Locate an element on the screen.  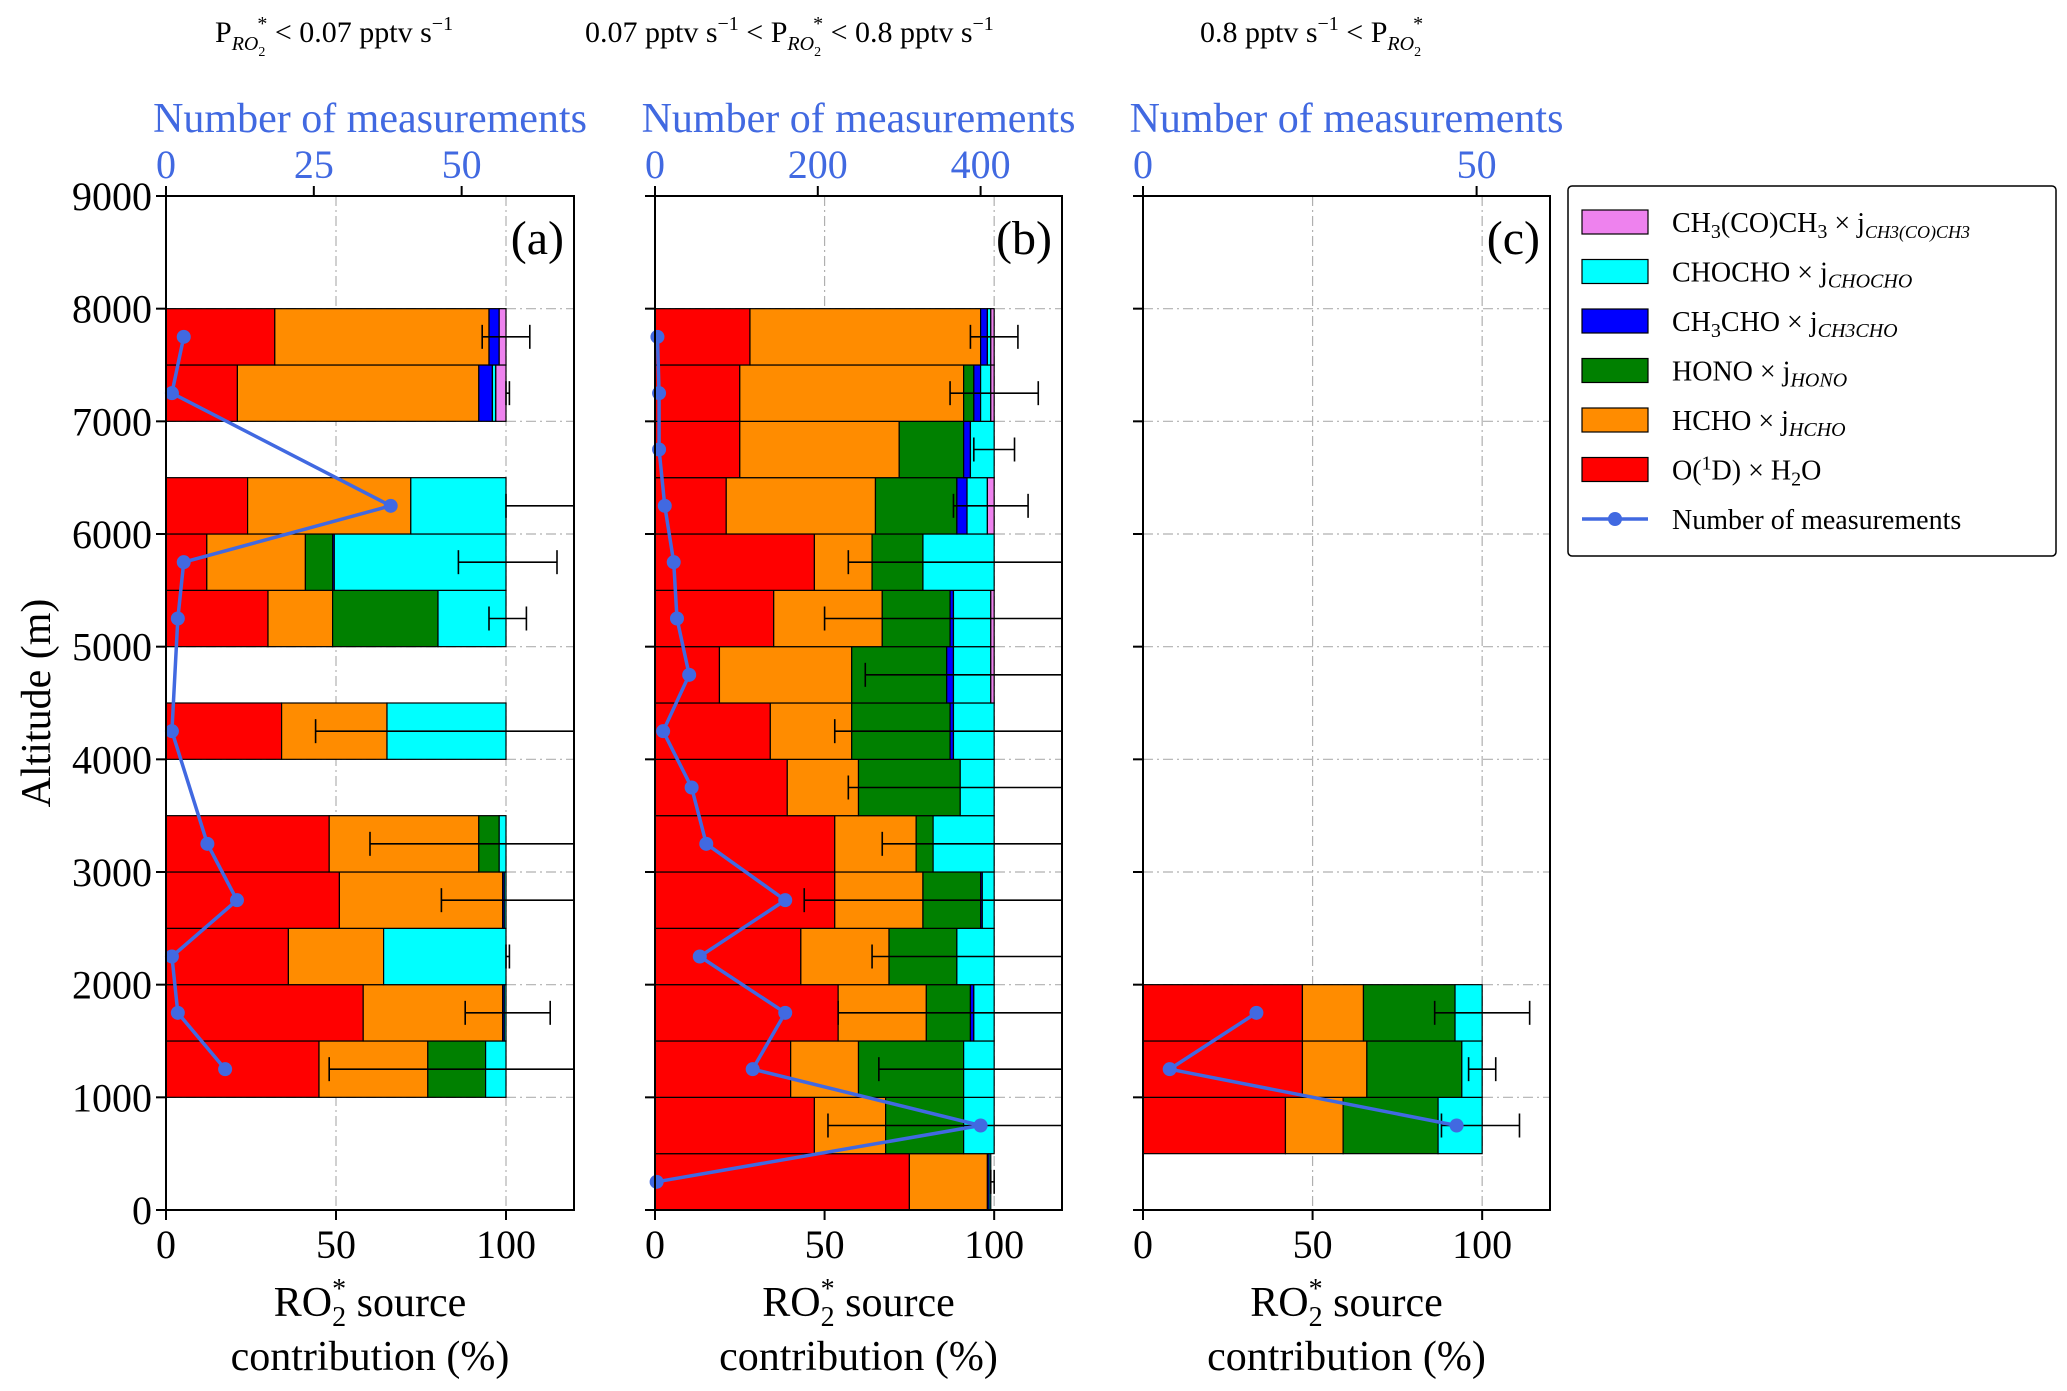
y-axis-title: Altitude (m) is located at coordinates (37, 703).